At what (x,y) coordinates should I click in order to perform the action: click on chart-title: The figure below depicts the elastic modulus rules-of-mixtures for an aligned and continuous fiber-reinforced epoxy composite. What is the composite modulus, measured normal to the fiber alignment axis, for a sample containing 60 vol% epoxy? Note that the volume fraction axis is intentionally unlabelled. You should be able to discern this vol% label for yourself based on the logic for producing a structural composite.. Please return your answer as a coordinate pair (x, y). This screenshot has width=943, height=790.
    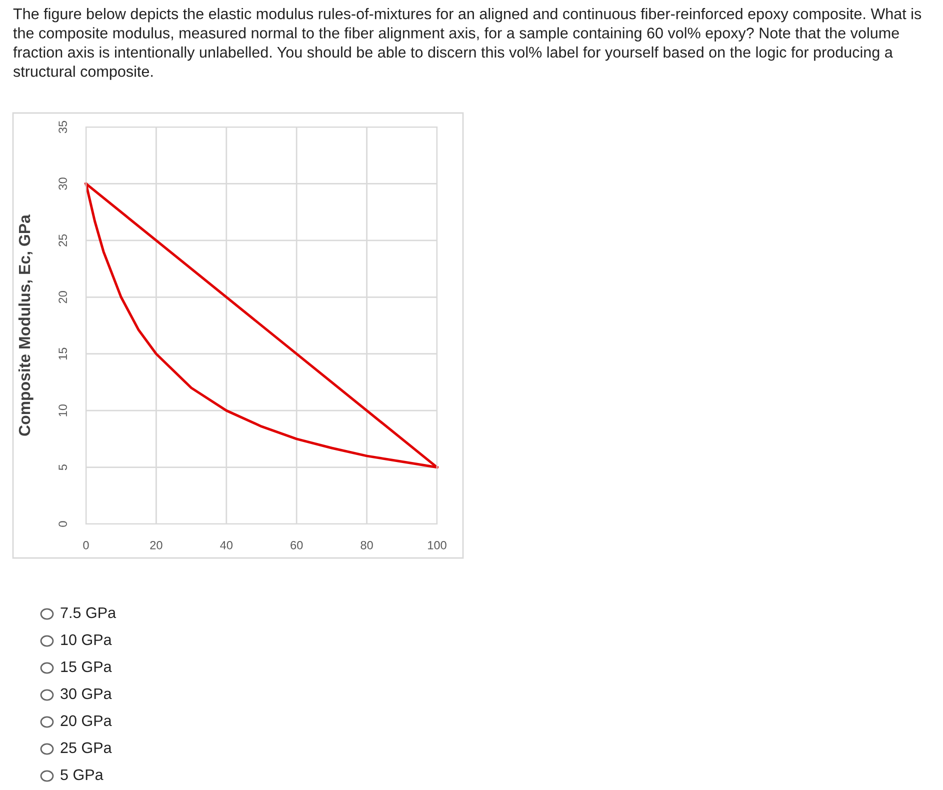
    Looking at the image, I should click on (467, 44).